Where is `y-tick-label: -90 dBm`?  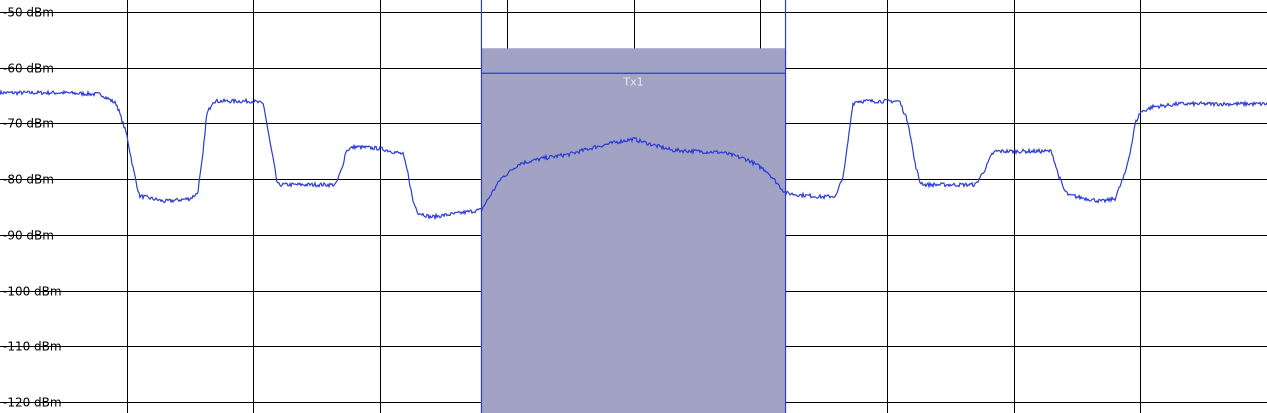
y-tick-label: -90 dBm is located at coordinates (28, 236).